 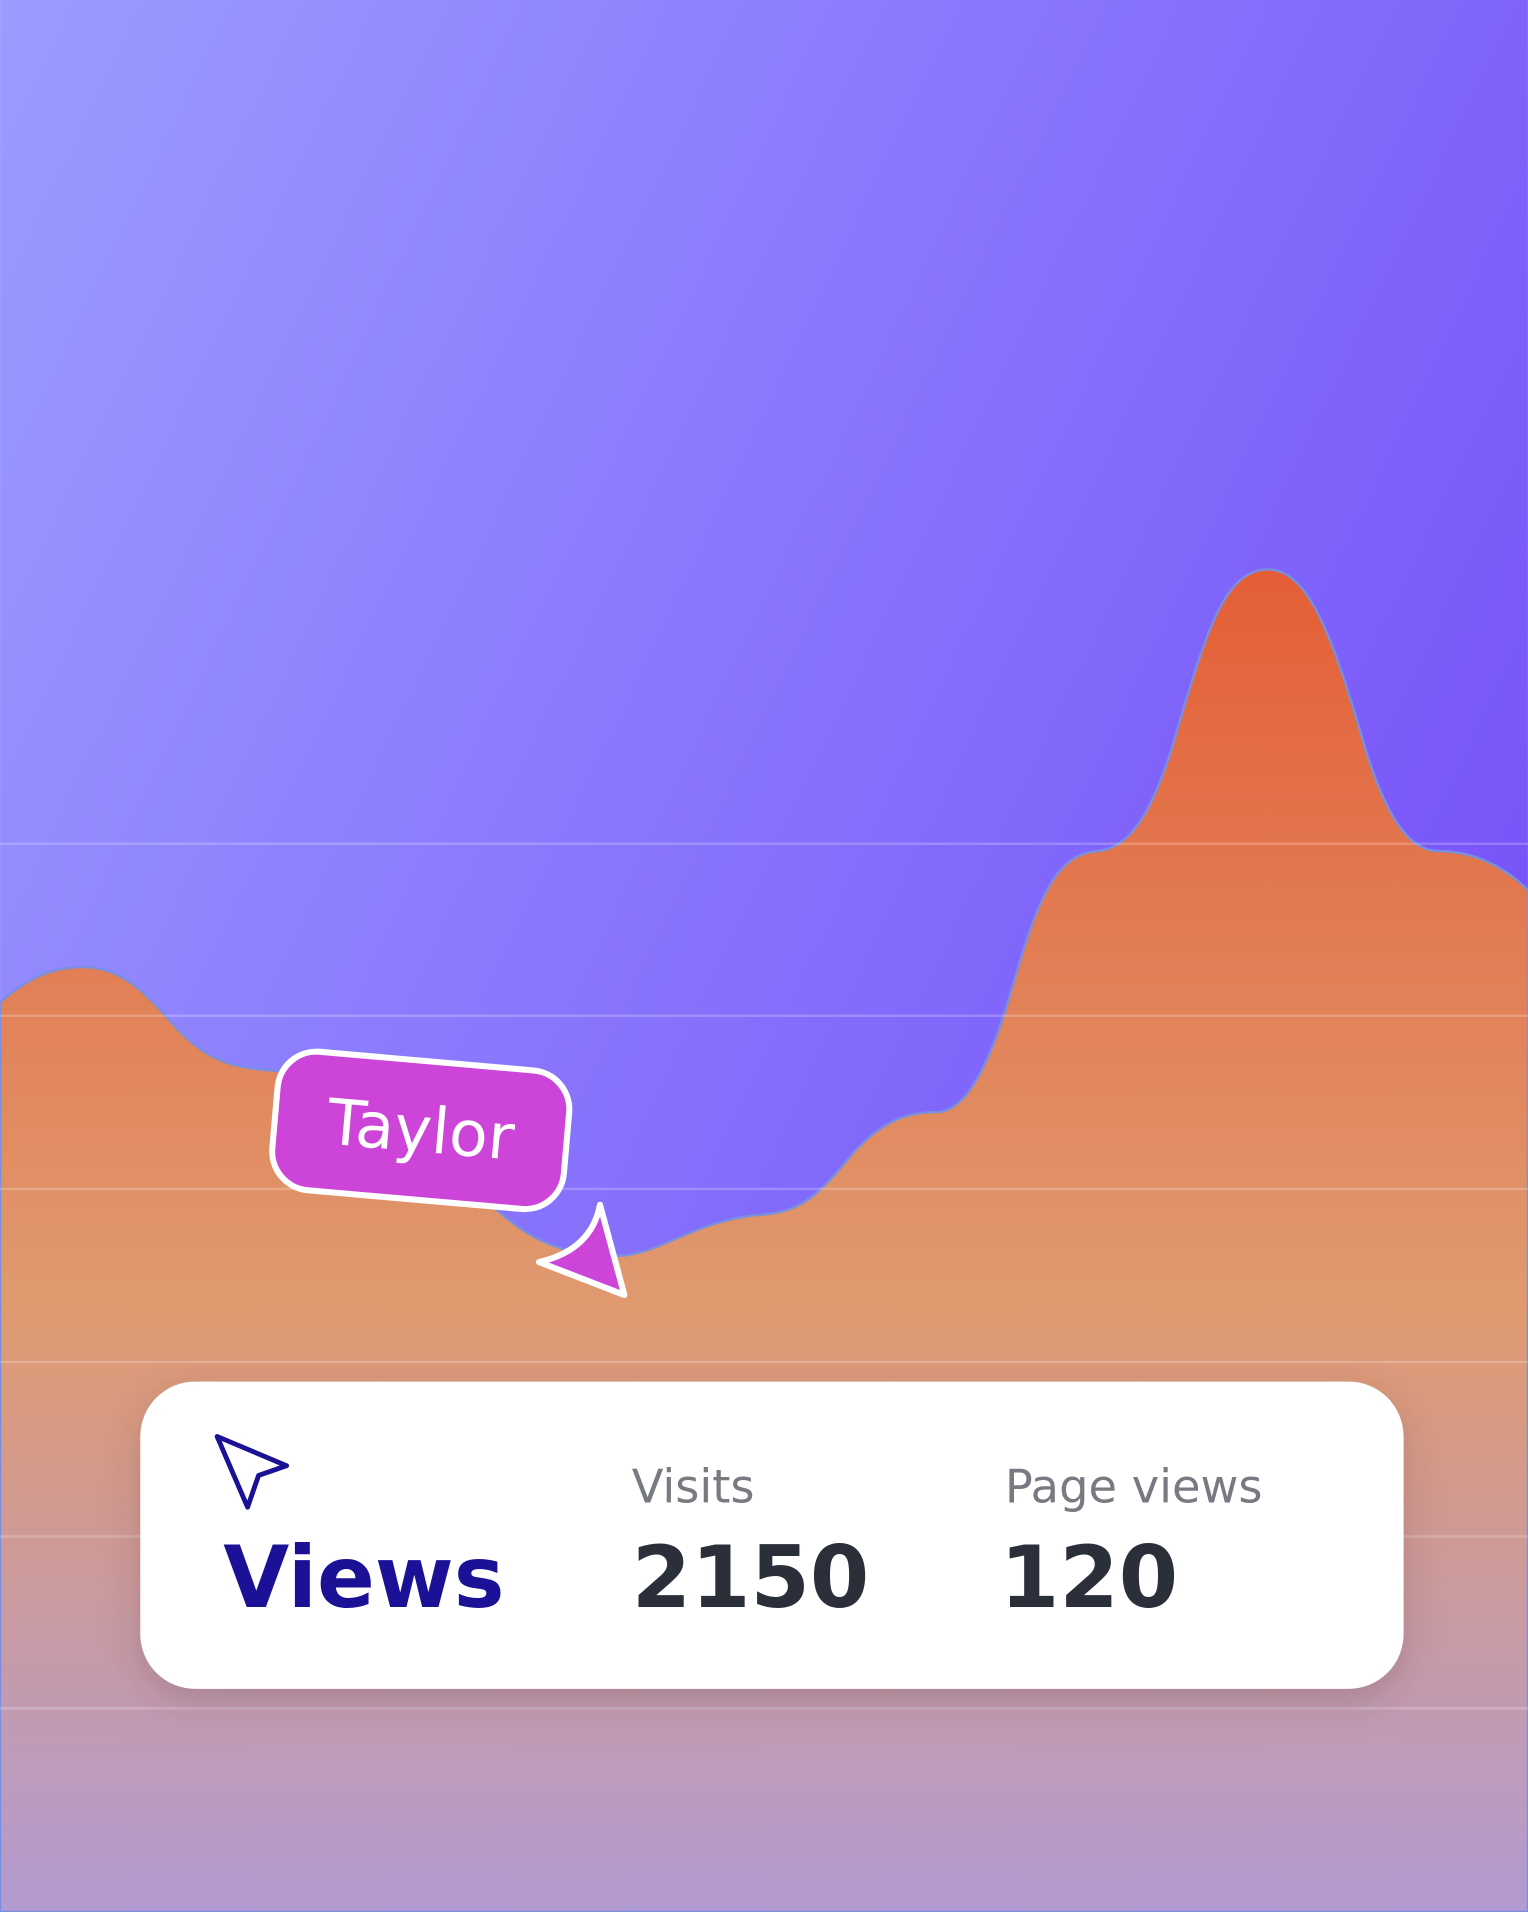 What do you see at coordinates (1089, 1578) in the screenshot?
I see `stat-value: 120` at bounding box center [1089, 1578].